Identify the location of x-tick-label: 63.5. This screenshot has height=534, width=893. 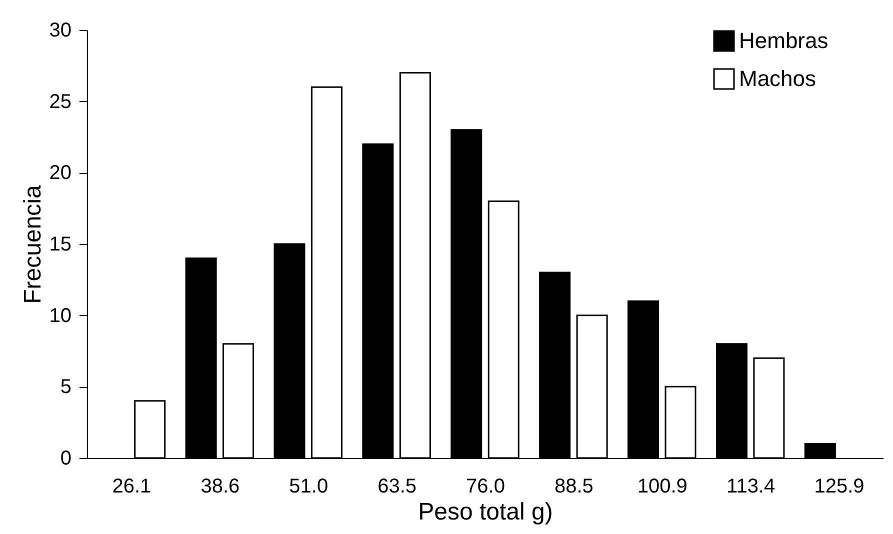
(397, 487).